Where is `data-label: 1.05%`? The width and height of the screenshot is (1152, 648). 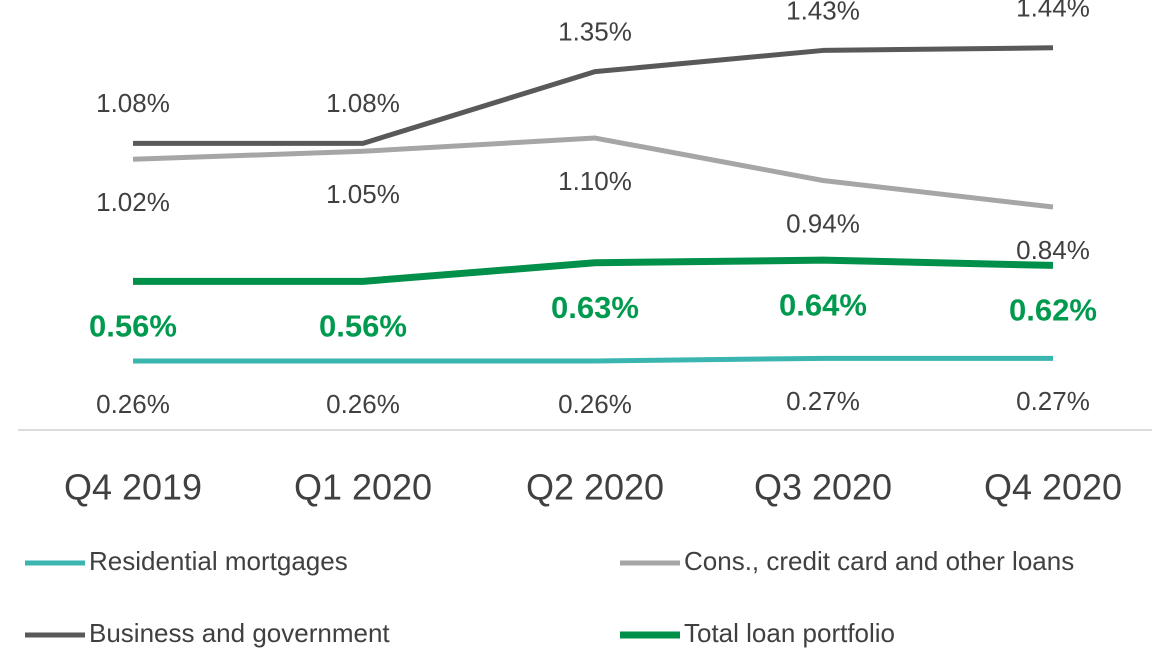
data-label: 1.05% is located at coordinates (363, 194).